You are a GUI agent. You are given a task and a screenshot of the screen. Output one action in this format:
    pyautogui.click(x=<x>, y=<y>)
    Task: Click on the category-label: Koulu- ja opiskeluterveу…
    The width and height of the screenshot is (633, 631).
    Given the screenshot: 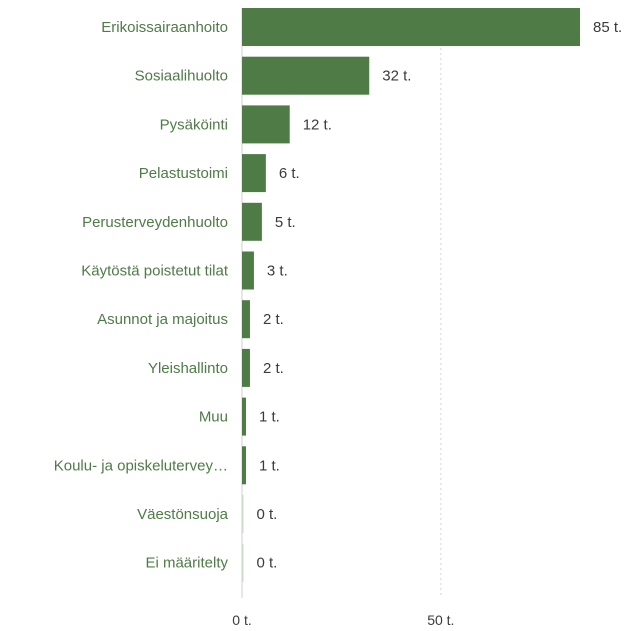 What is the action you would take?
    pyautogui.click(x=141, y=465)
    